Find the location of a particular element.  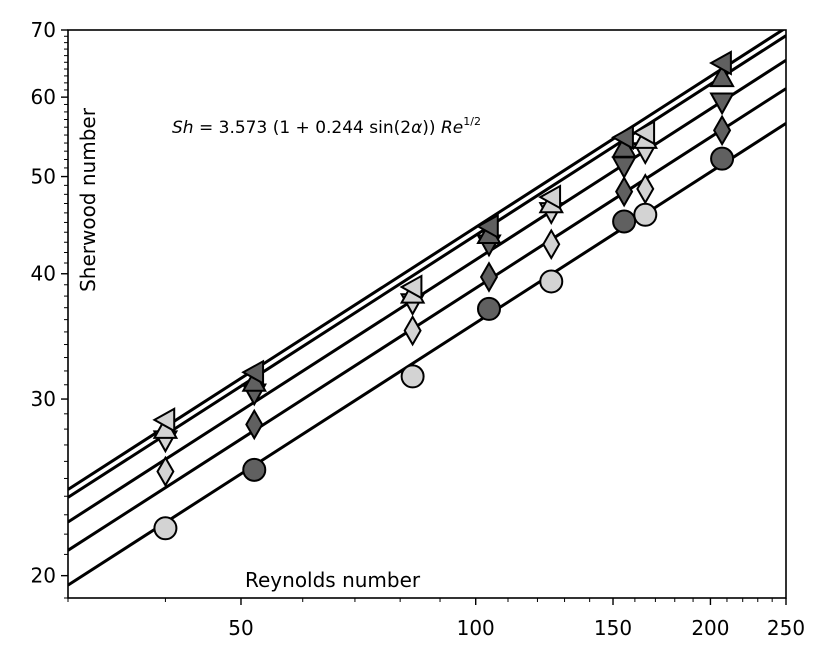

marker-triangle-left-s10-p2 is located at coordinates (487, 226).